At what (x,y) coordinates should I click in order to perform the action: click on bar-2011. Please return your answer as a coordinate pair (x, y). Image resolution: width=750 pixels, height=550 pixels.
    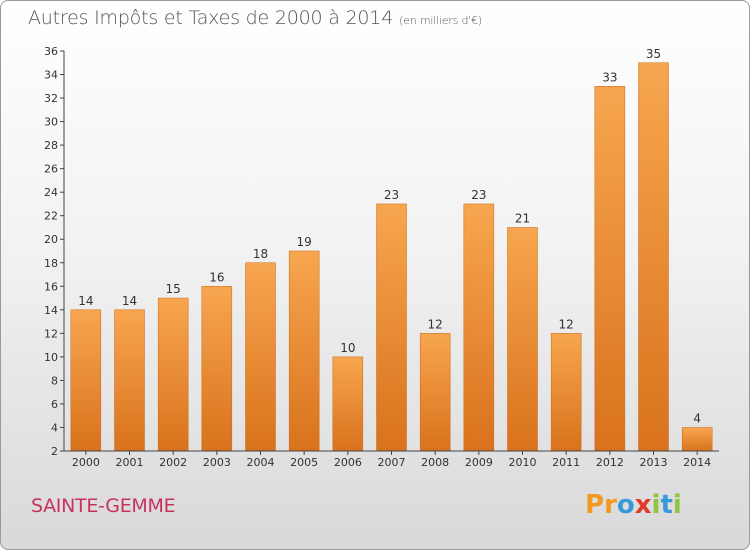
    Looking at the image, I should click on (566, 392).